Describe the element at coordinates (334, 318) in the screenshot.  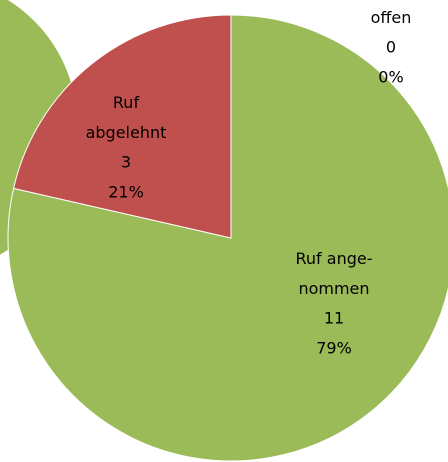
I see `value-label: 11` at that location.